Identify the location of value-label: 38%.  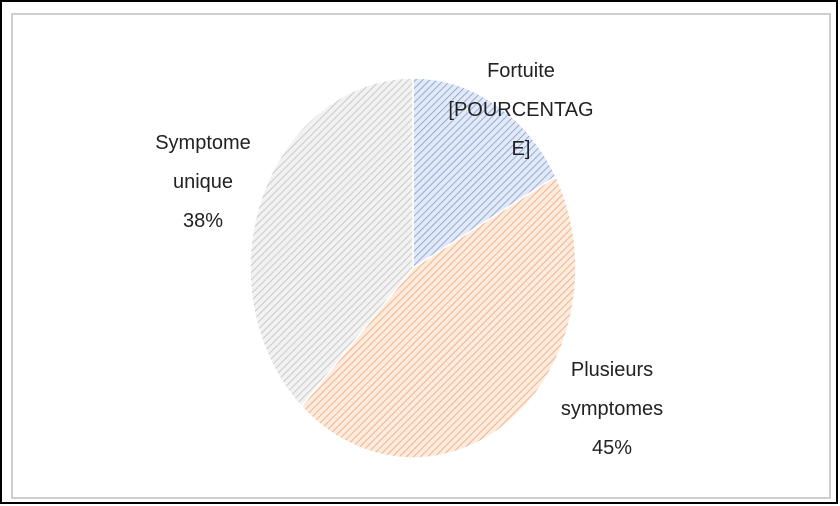
(203, 221).